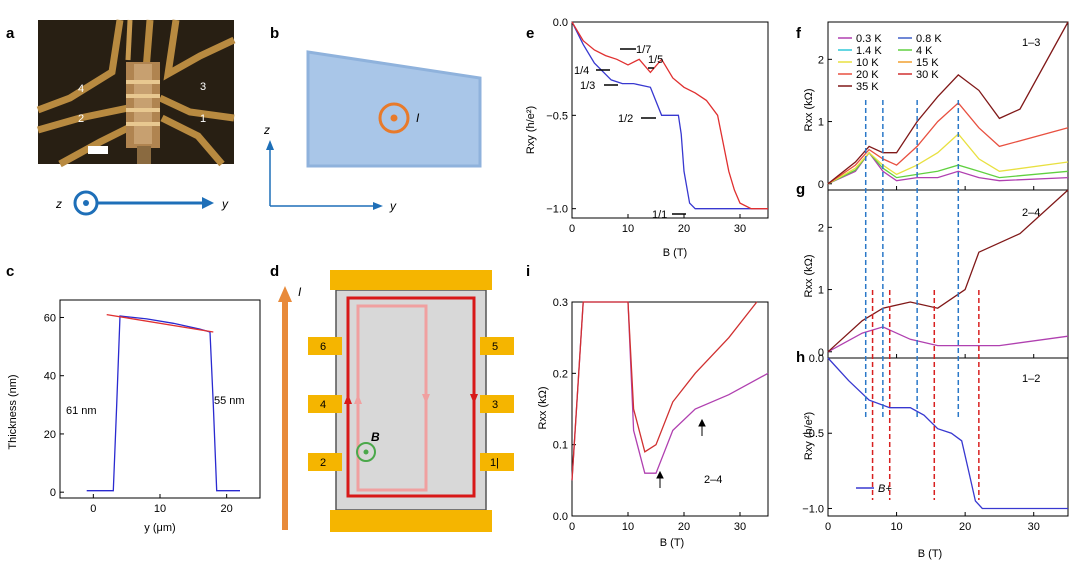 This screenshot has width=1080, height=564. Describe the element at coordinates (821, 60) in the screenshot. I see `f-ytick-label: 2` at that location.